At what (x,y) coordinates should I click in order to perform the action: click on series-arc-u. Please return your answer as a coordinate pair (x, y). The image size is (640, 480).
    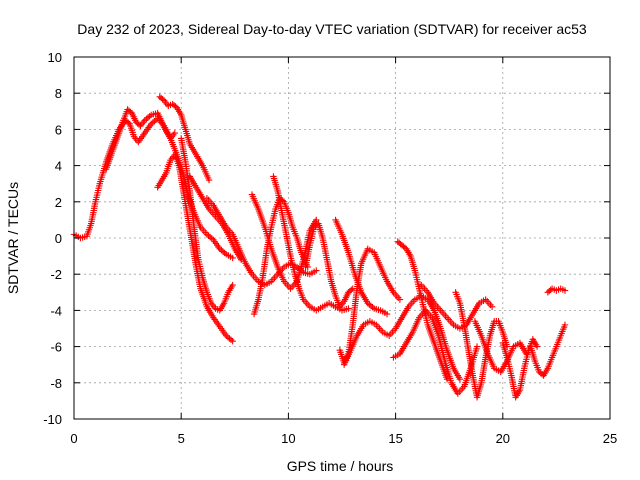
    Looking at the image, I should click on (548, 350).